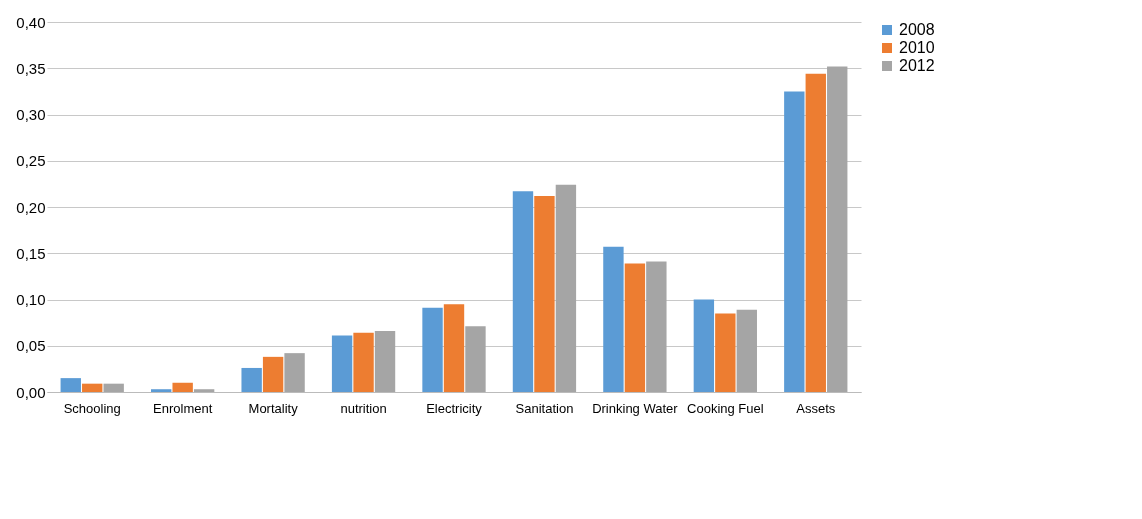 The width and height of the screenshot is (1142, 519). What do you see at coordinates (917, 65) in the screenshot?
I see `legend-label: 2012` at bounding box center [917, 65].